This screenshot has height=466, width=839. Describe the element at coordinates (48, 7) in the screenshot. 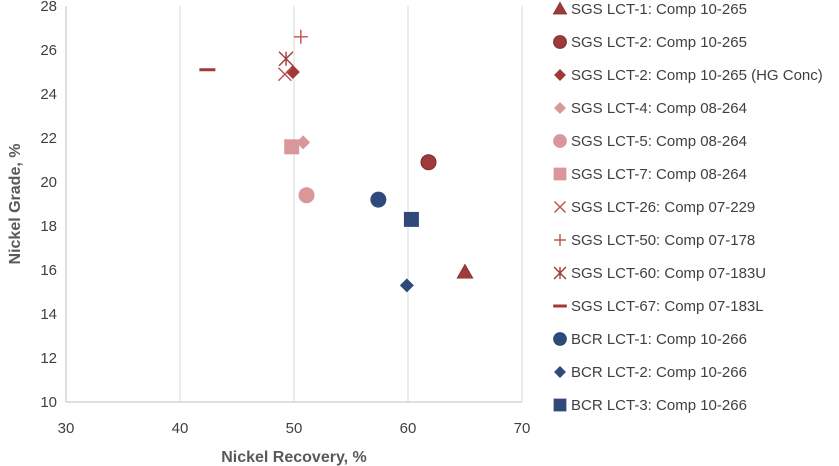

I see `y-tick-label: 28` at that location.